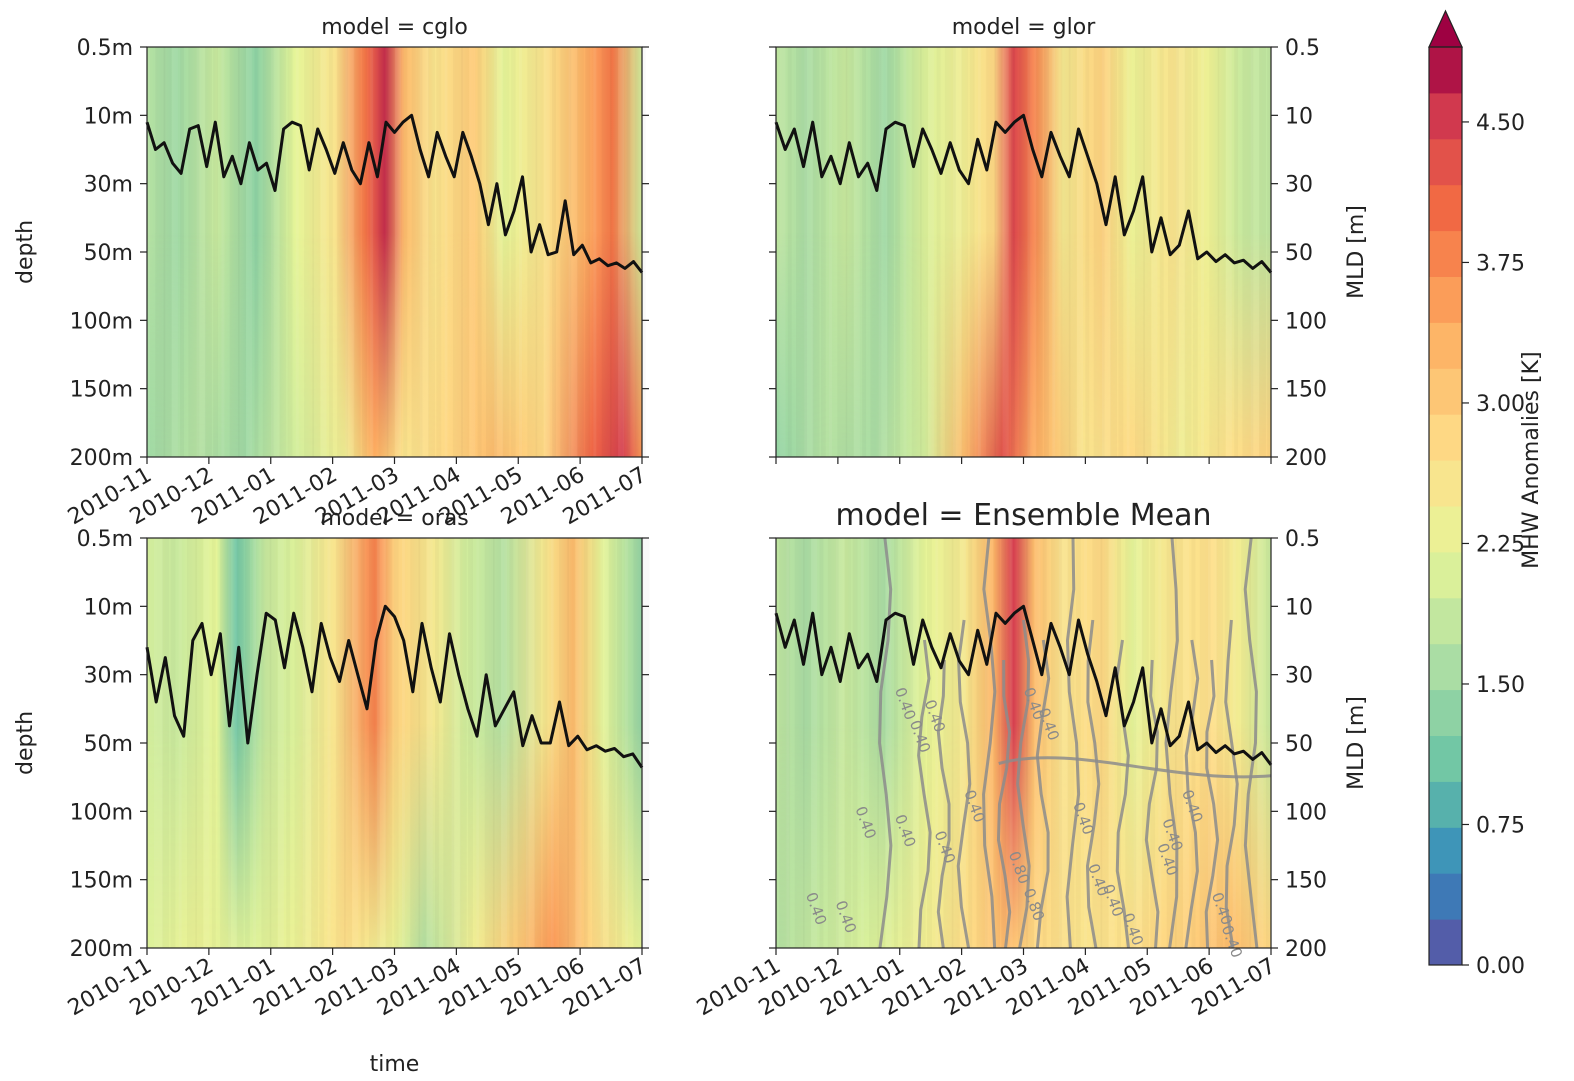 The height and width of the screenshot is (1081, 1574). I want to click on colorbar-label: MHW Anomalies [K], so click(1531, 459).